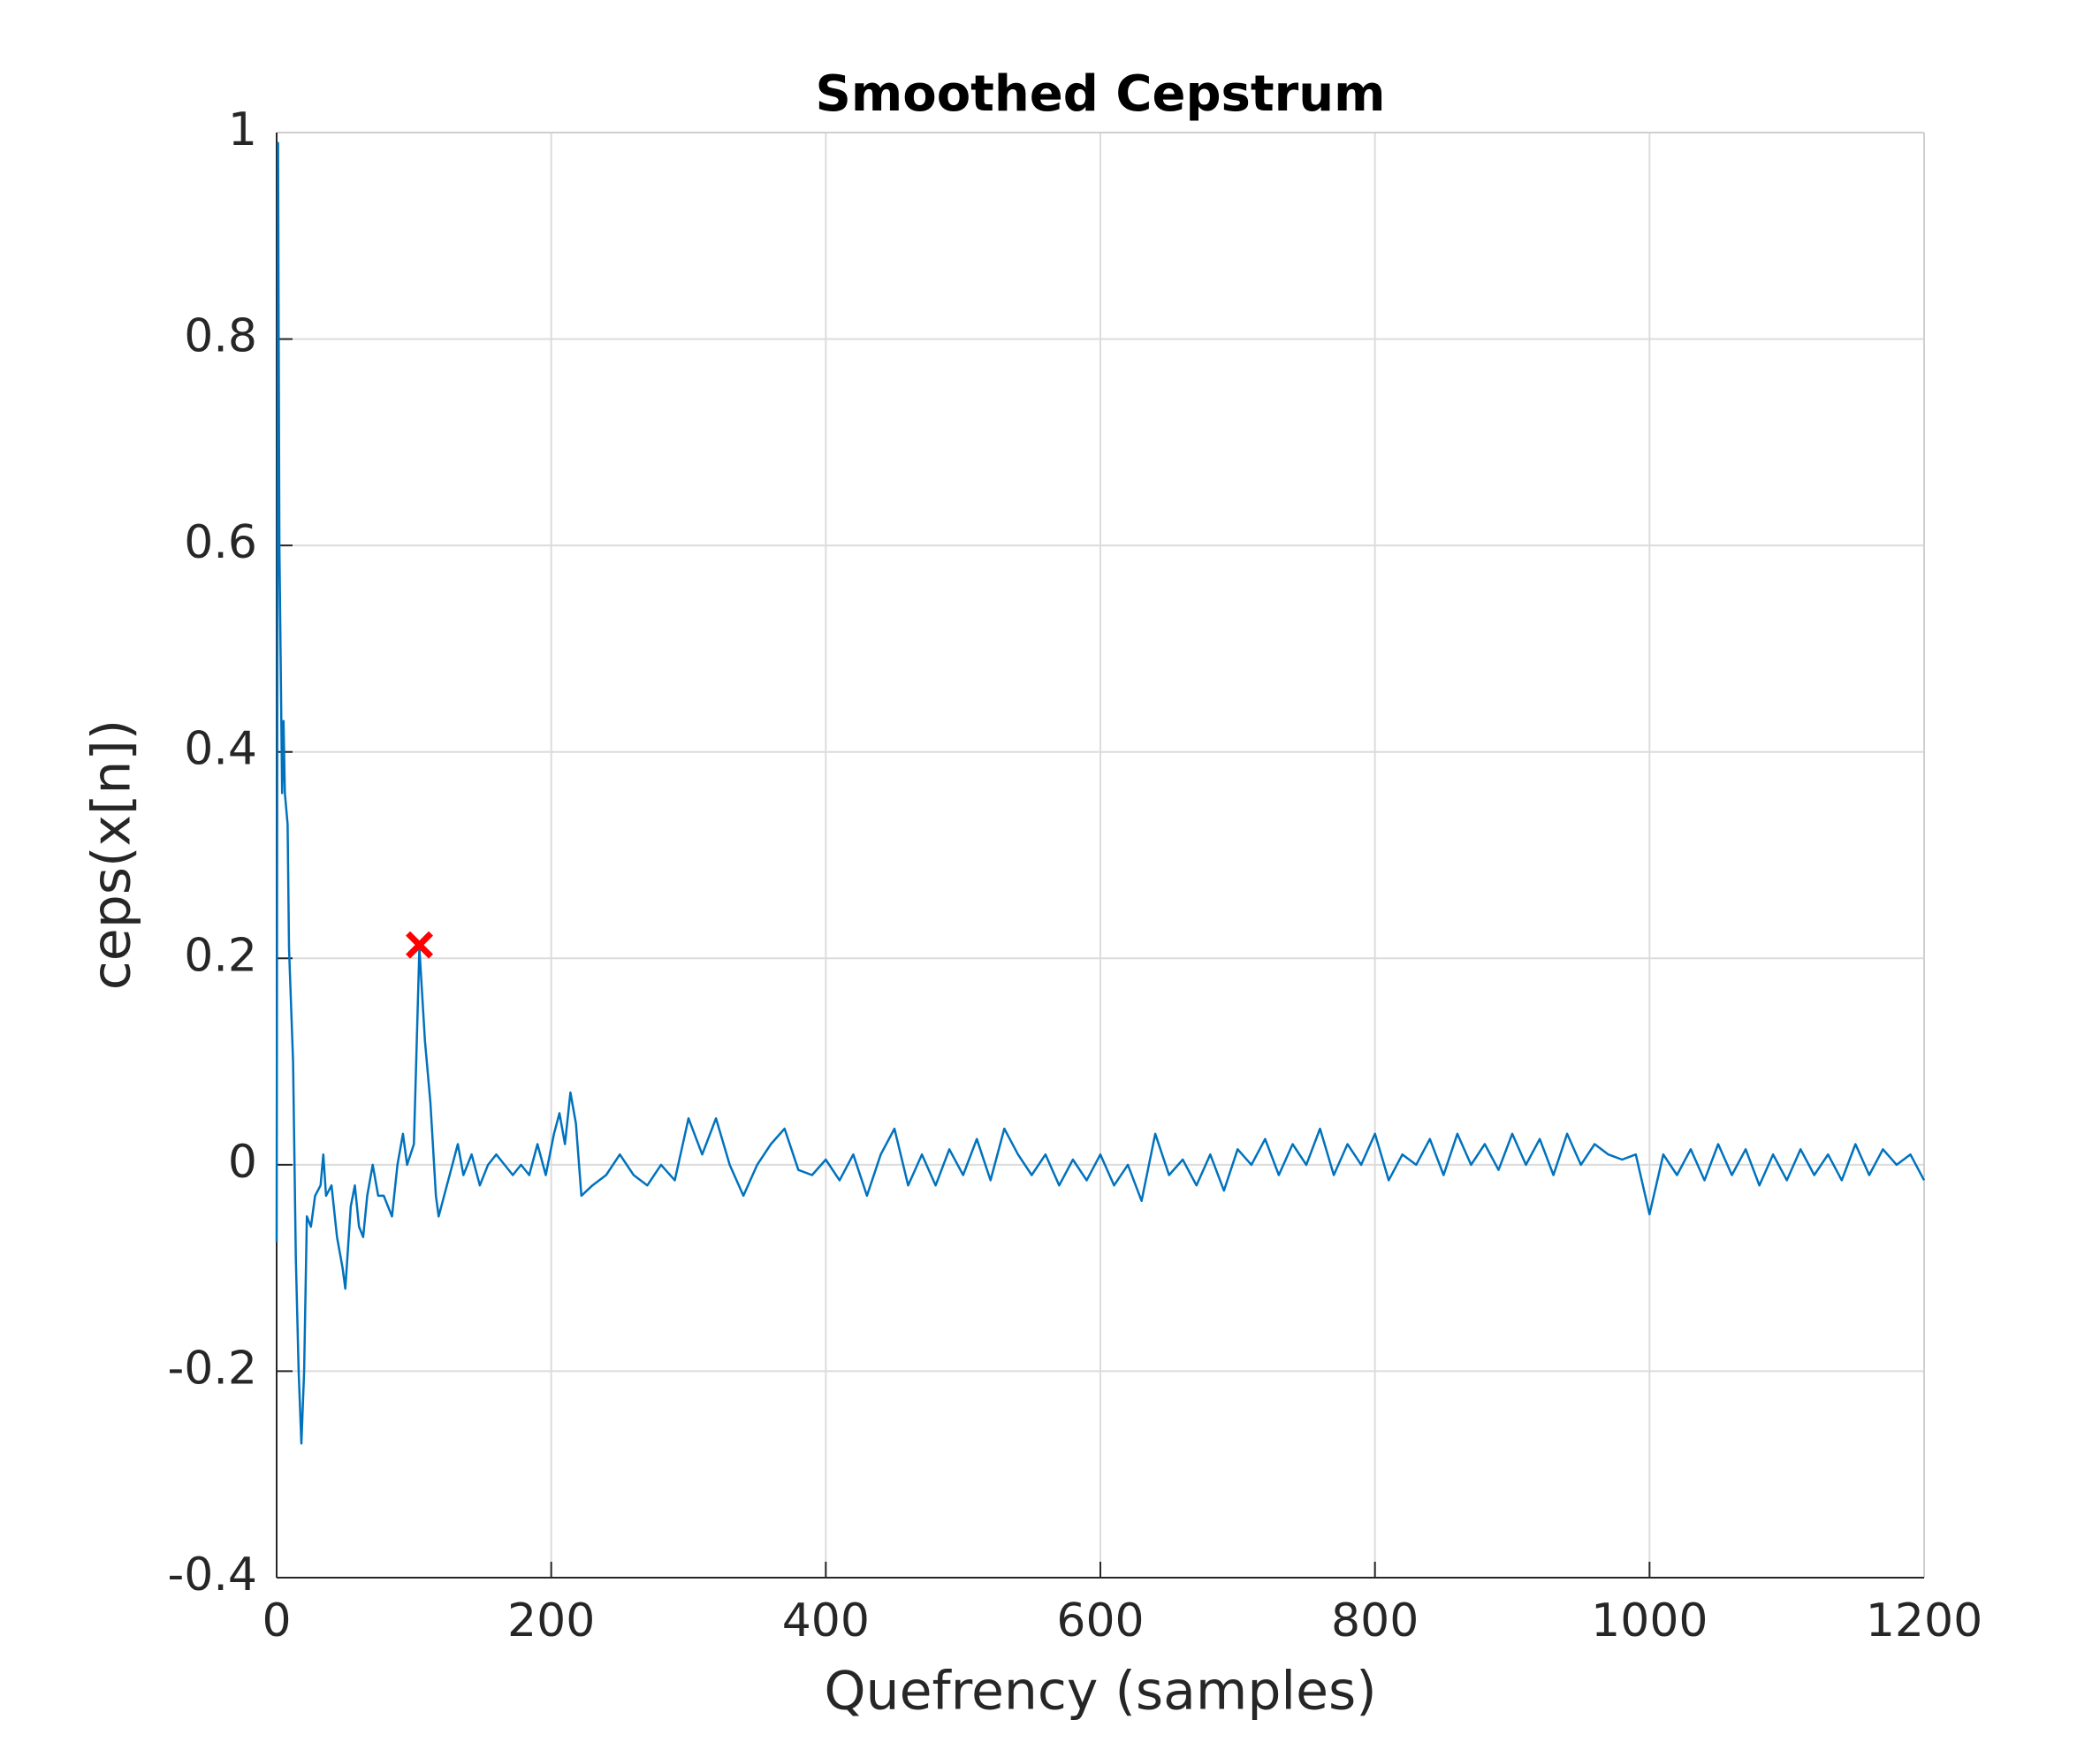 The width and height of the screenshot is (2100, 1750). Describe the element at coordinates (221, 955) in the screenshot. I see `y-tick-label: 0.2` at that location.